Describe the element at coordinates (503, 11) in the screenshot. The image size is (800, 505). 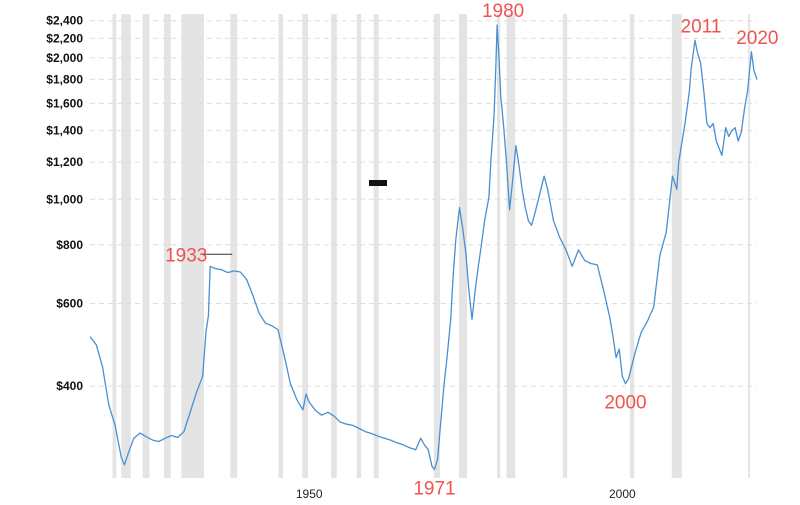
I see `year-annotation: 1980` at that location.